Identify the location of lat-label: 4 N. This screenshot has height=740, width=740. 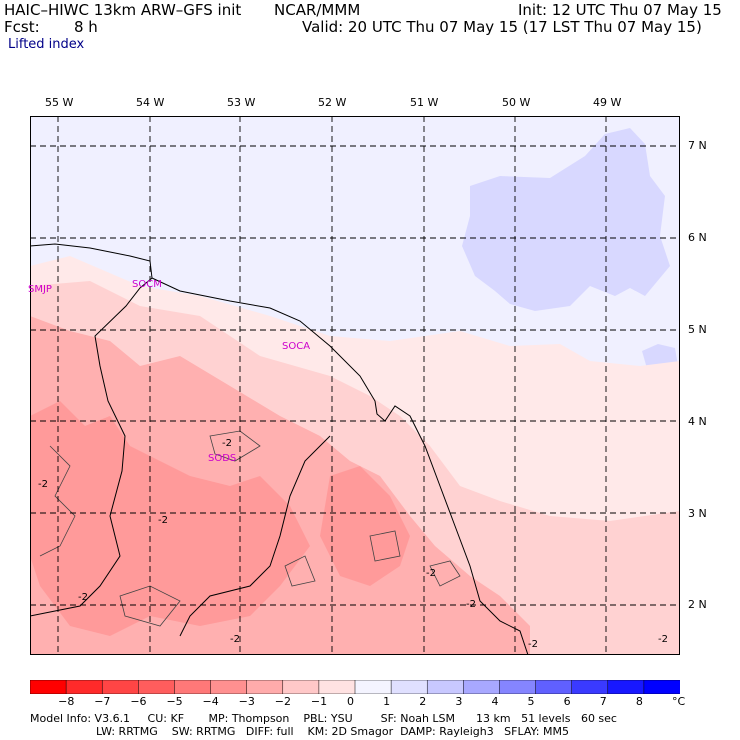
(697, 421).